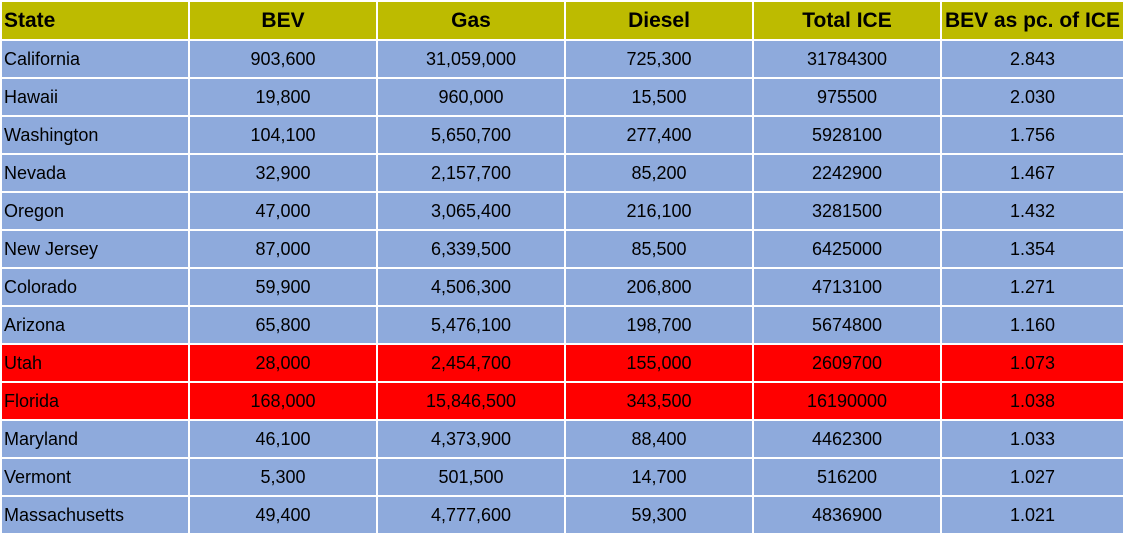  Describe the element at coordinates (847, 401) in the screenshot. I see `cell-total-ice: 16190000` at that location.